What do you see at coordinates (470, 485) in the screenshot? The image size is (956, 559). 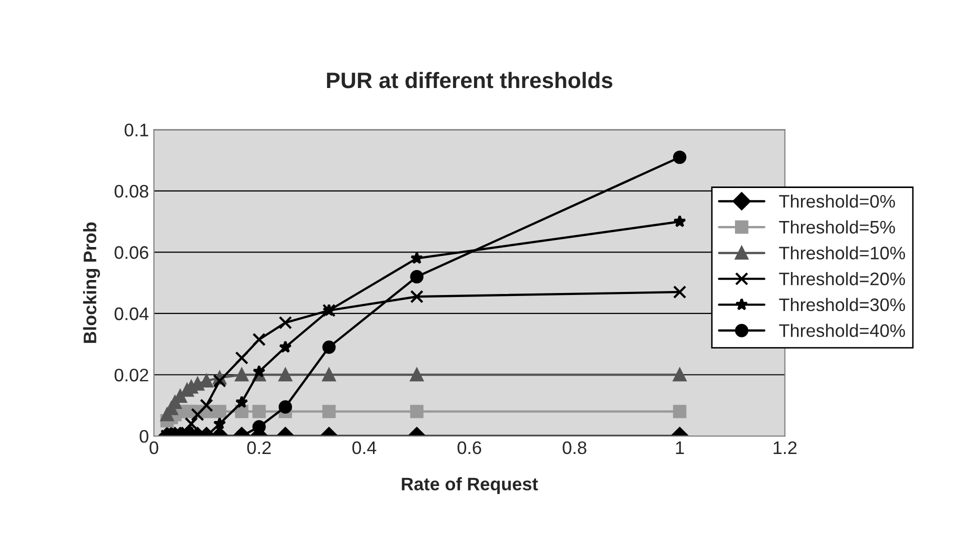 I see `x-axis-title: Rate of Request` at bounding box center [470, 485].